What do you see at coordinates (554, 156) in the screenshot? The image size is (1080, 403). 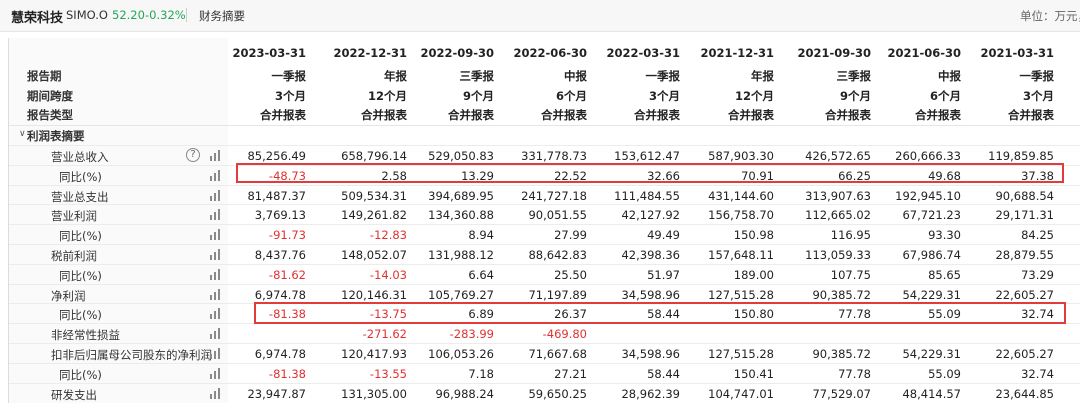 I see `value-cell: 331,778.73` at bounding box center [554, 156].